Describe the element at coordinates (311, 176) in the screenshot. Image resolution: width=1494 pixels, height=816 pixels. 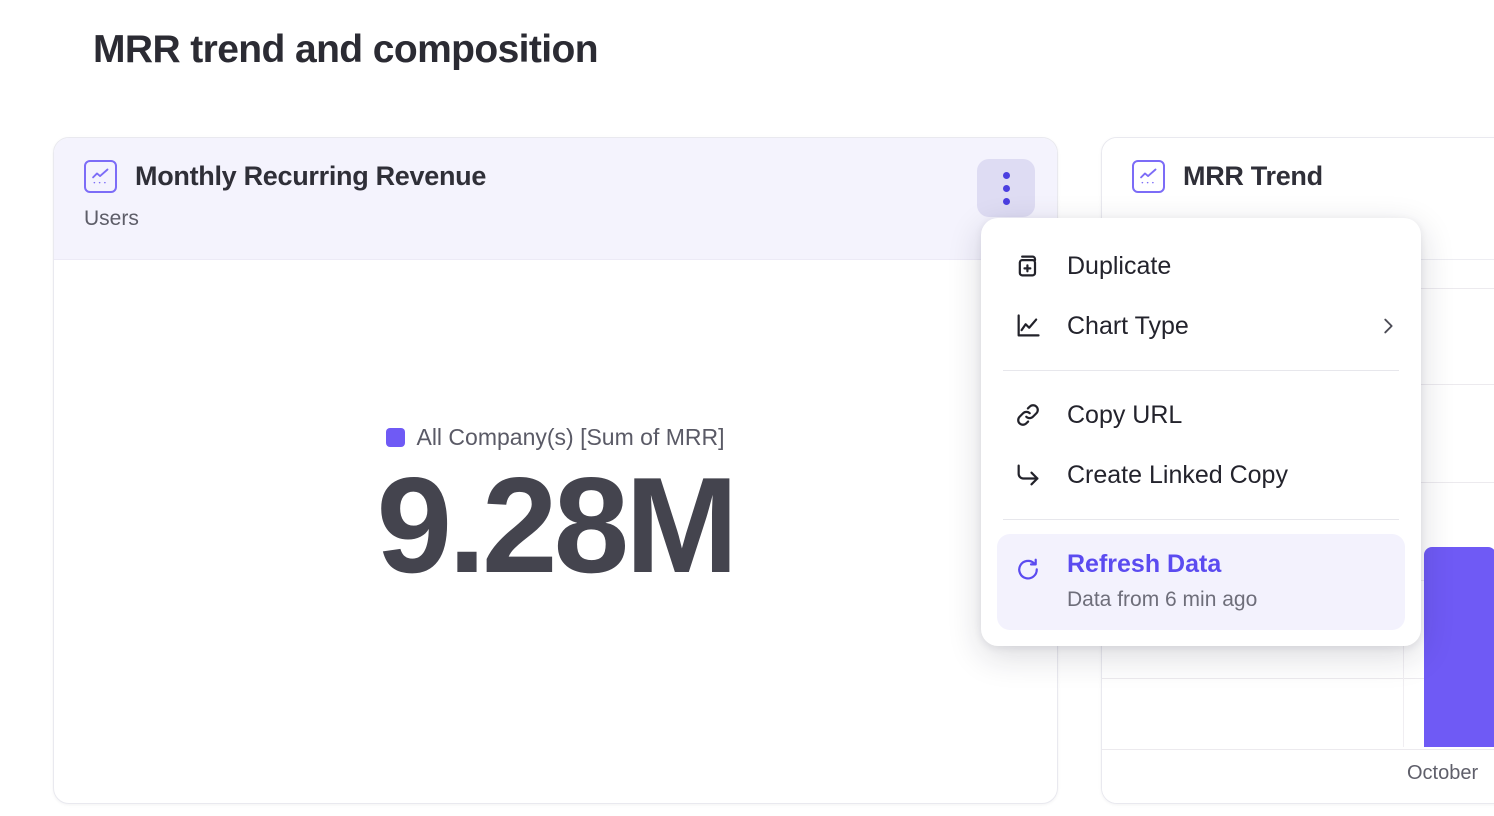
I see `kpi-card-title: Monthly Recurring Revenue` at that location.